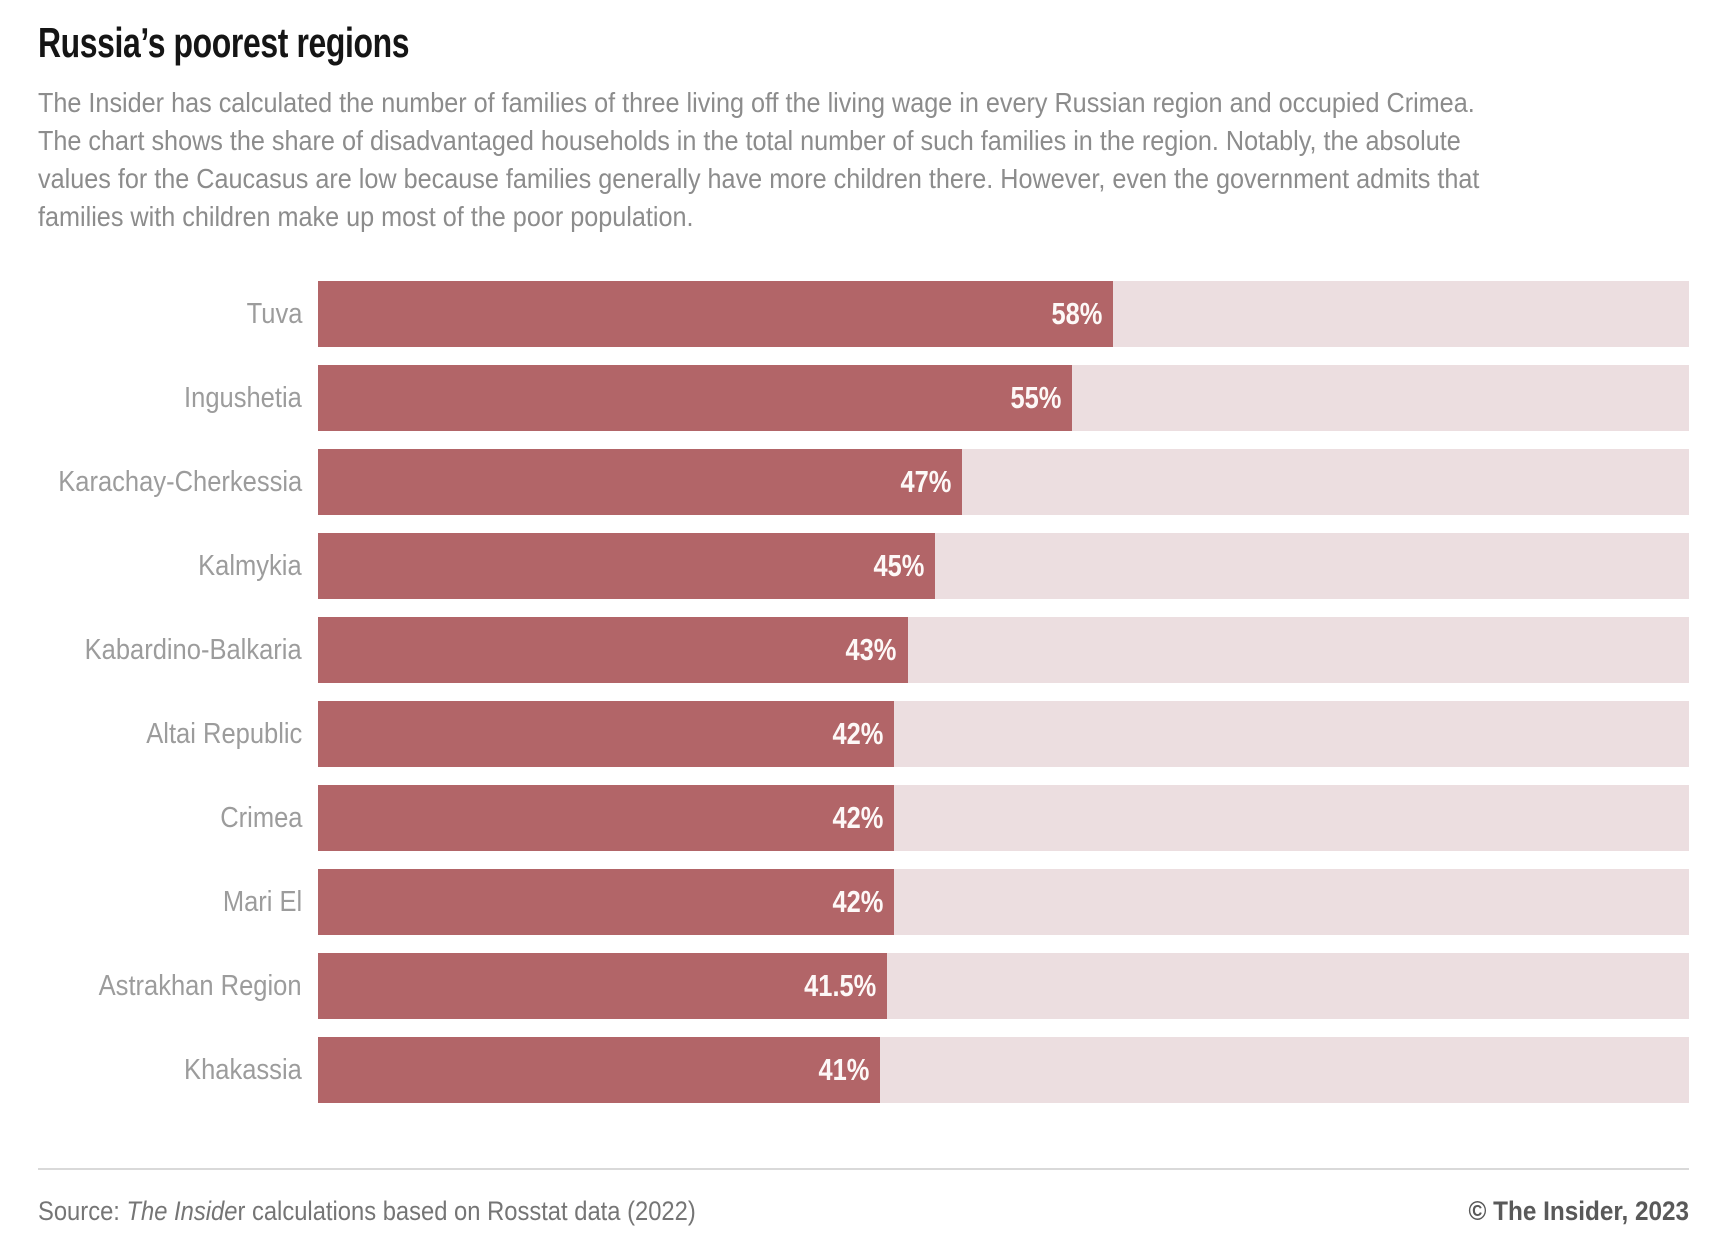 This screenshot has width=1732, height=1259. What do you see at coordinates (599, 1070) in the screenshot?
I see `bar-fill: 41%` at bounding box center [599, 1070].